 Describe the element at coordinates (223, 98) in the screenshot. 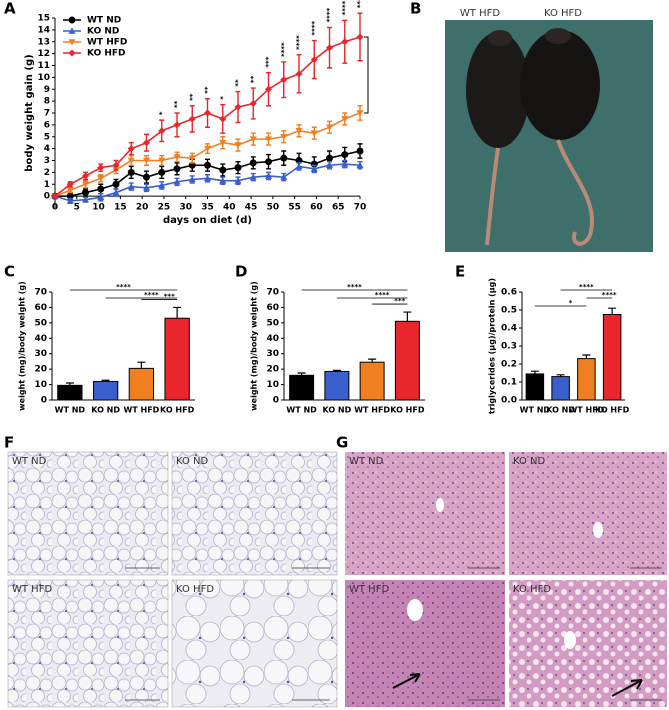

I see `significance: *` at that location.